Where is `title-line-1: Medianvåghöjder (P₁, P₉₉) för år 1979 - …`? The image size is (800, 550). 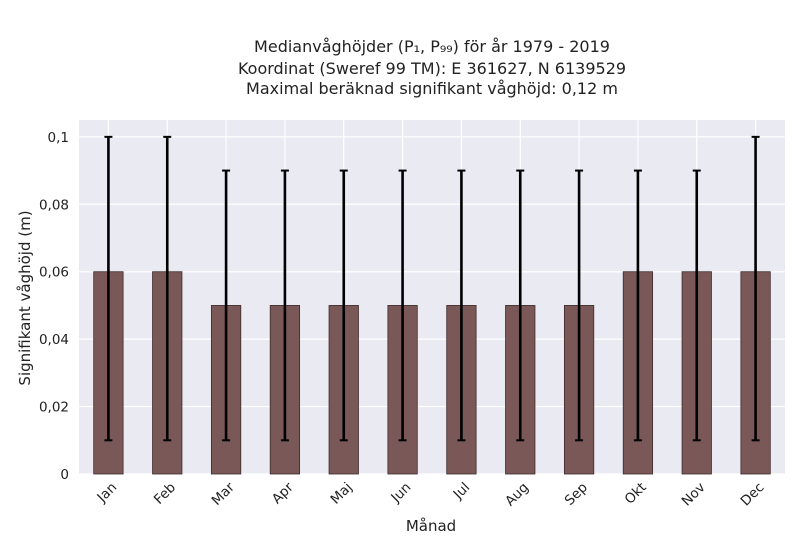
title-line-1: Medianvåghöjder (P₁, P₉₉) för år 1979 - … is located at coordinates (432, 46).